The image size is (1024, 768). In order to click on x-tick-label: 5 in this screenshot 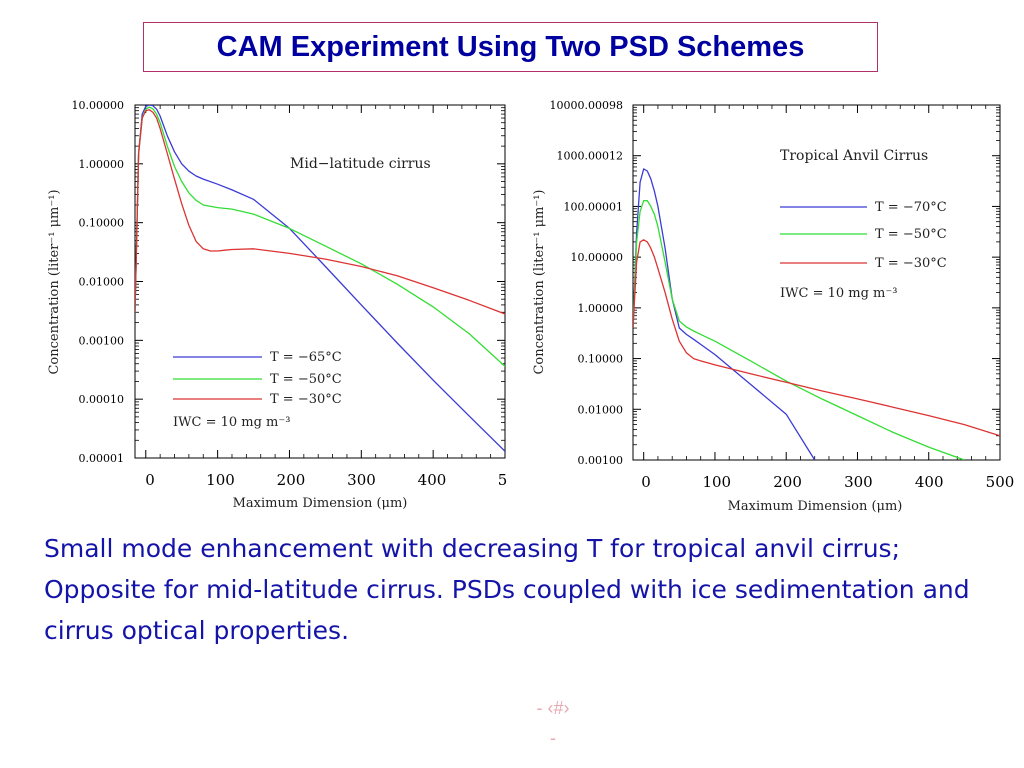, I will do `click(503, 480)`.